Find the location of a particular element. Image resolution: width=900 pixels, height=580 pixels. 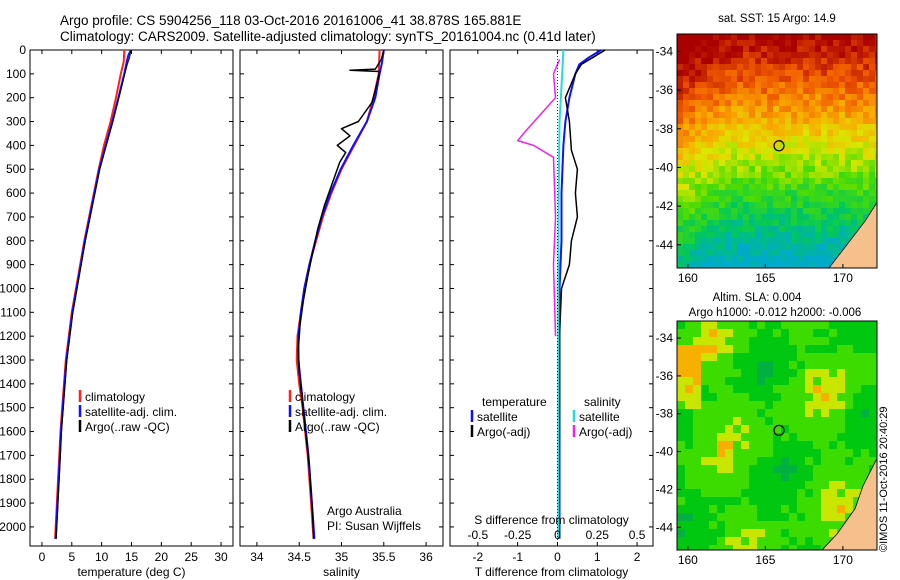

legend-entry: salinity is located at coordinates (602, 402).